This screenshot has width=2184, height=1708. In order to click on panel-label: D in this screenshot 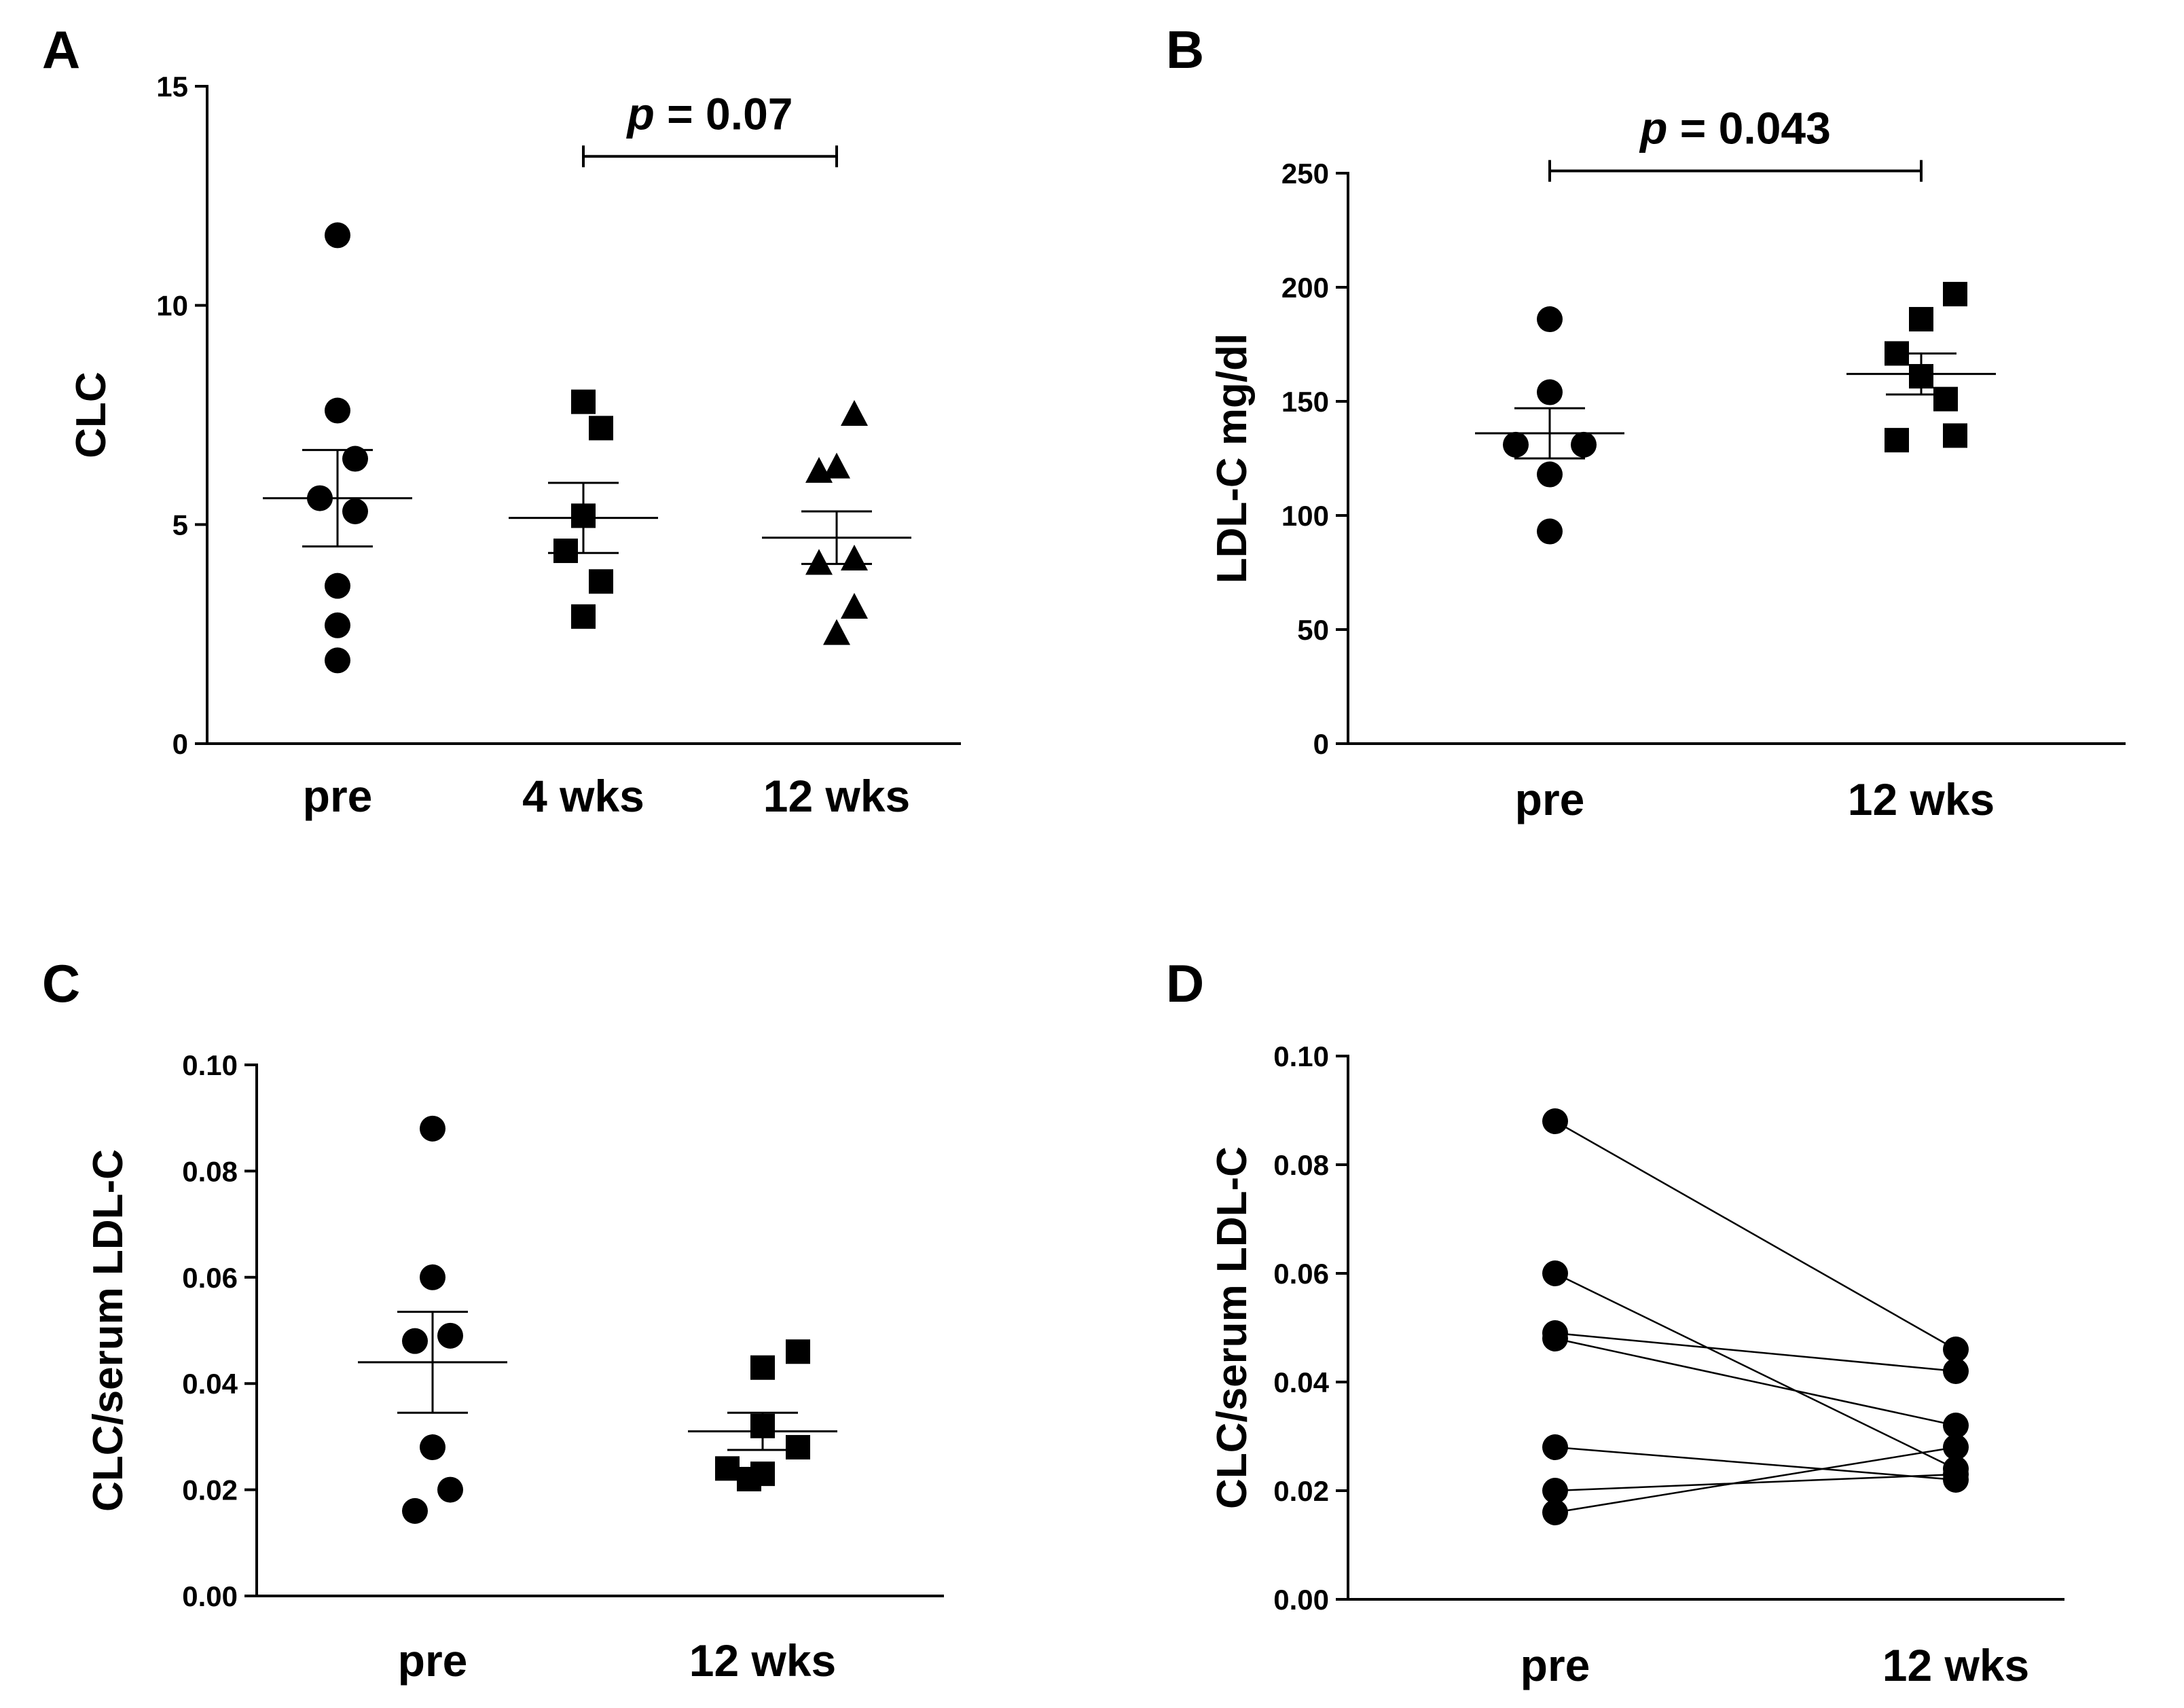, I will do `click(1185, 983)`.